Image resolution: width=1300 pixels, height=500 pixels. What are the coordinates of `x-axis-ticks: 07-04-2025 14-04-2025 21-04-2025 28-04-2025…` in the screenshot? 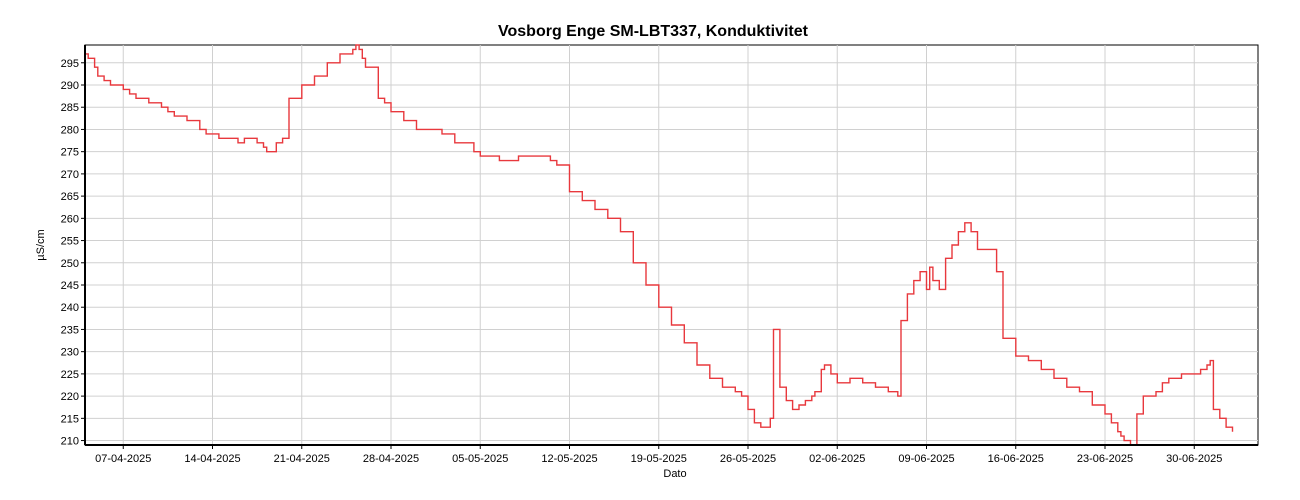 It's located at (658, 455).